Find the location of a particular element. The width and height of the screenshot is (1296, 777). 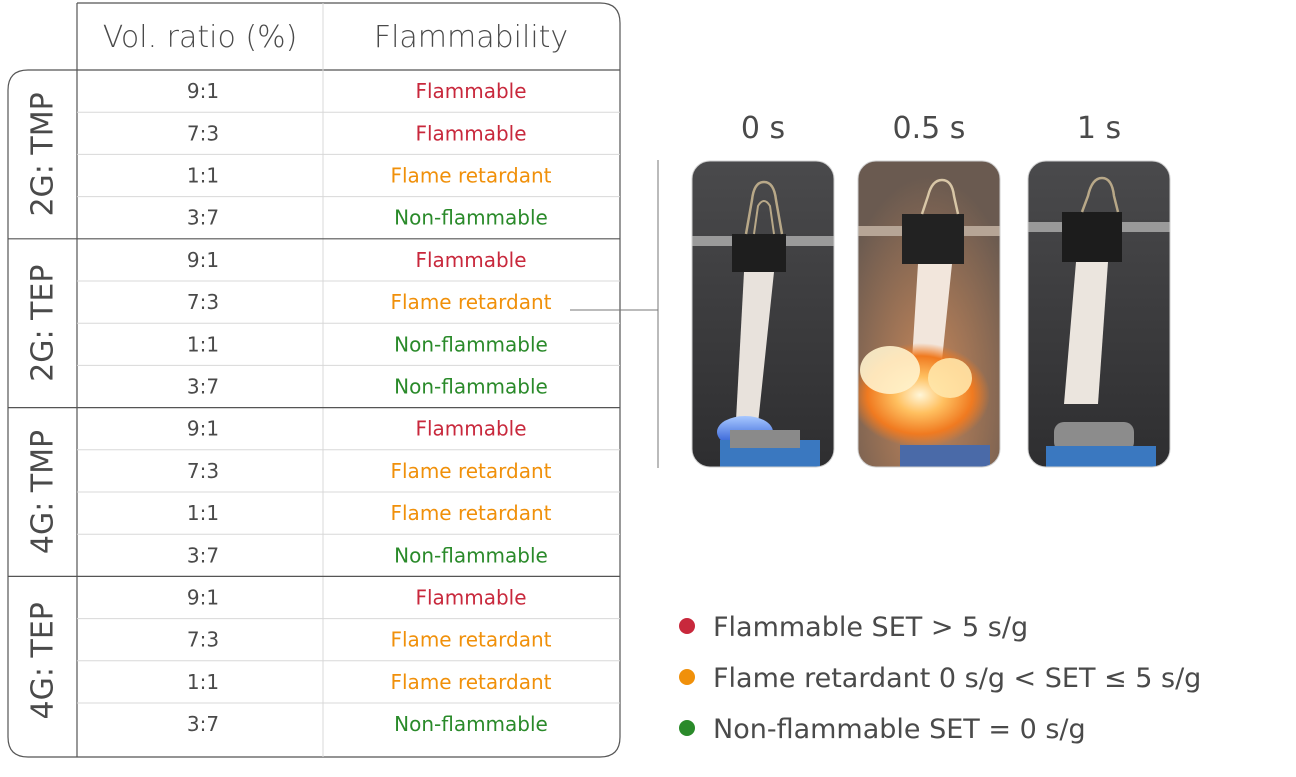

header-vol-ratio: Vol. ratio (%) is located at coordinates (200, 37).